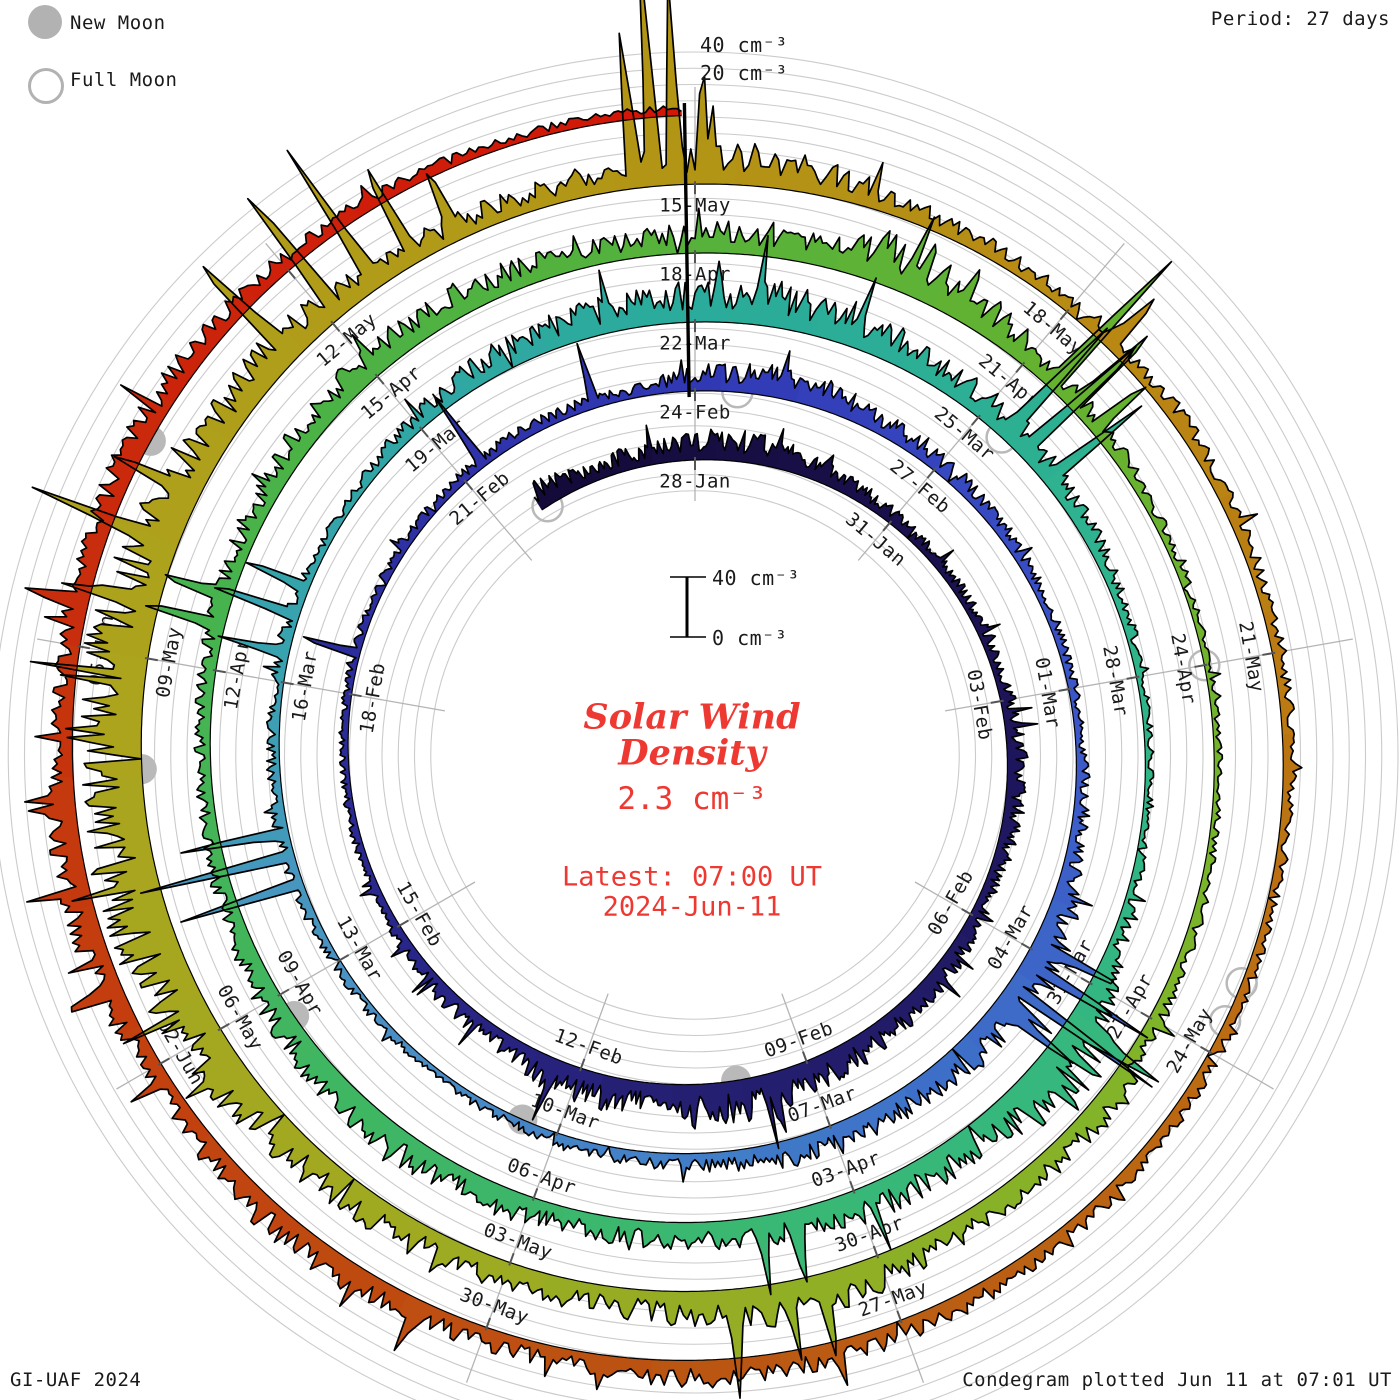  What do you see at coordinates (686, 250) in the screenshot?
I see `end-of-data-line` at bounding box center [686, 250].